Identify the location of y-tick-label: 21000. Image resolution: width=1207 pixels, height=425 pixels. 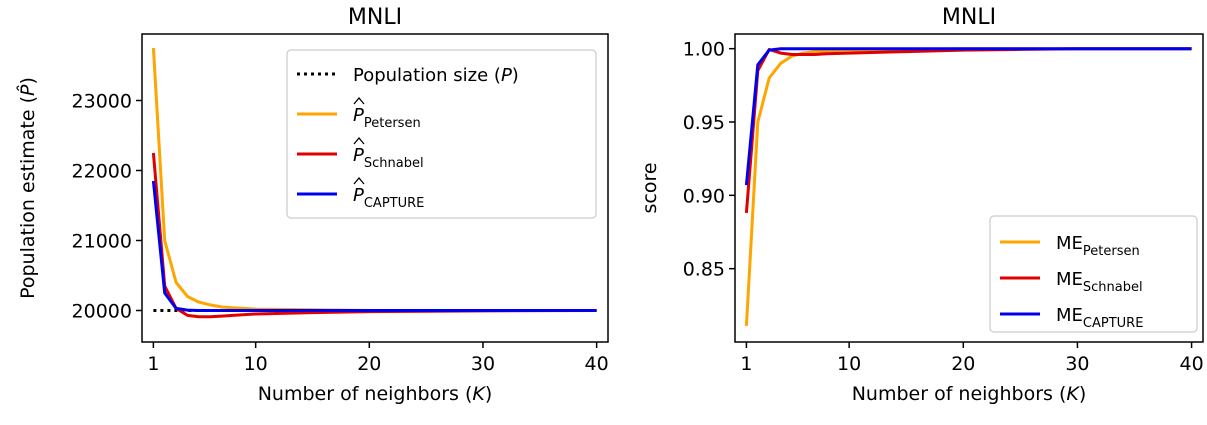
(102, 242).